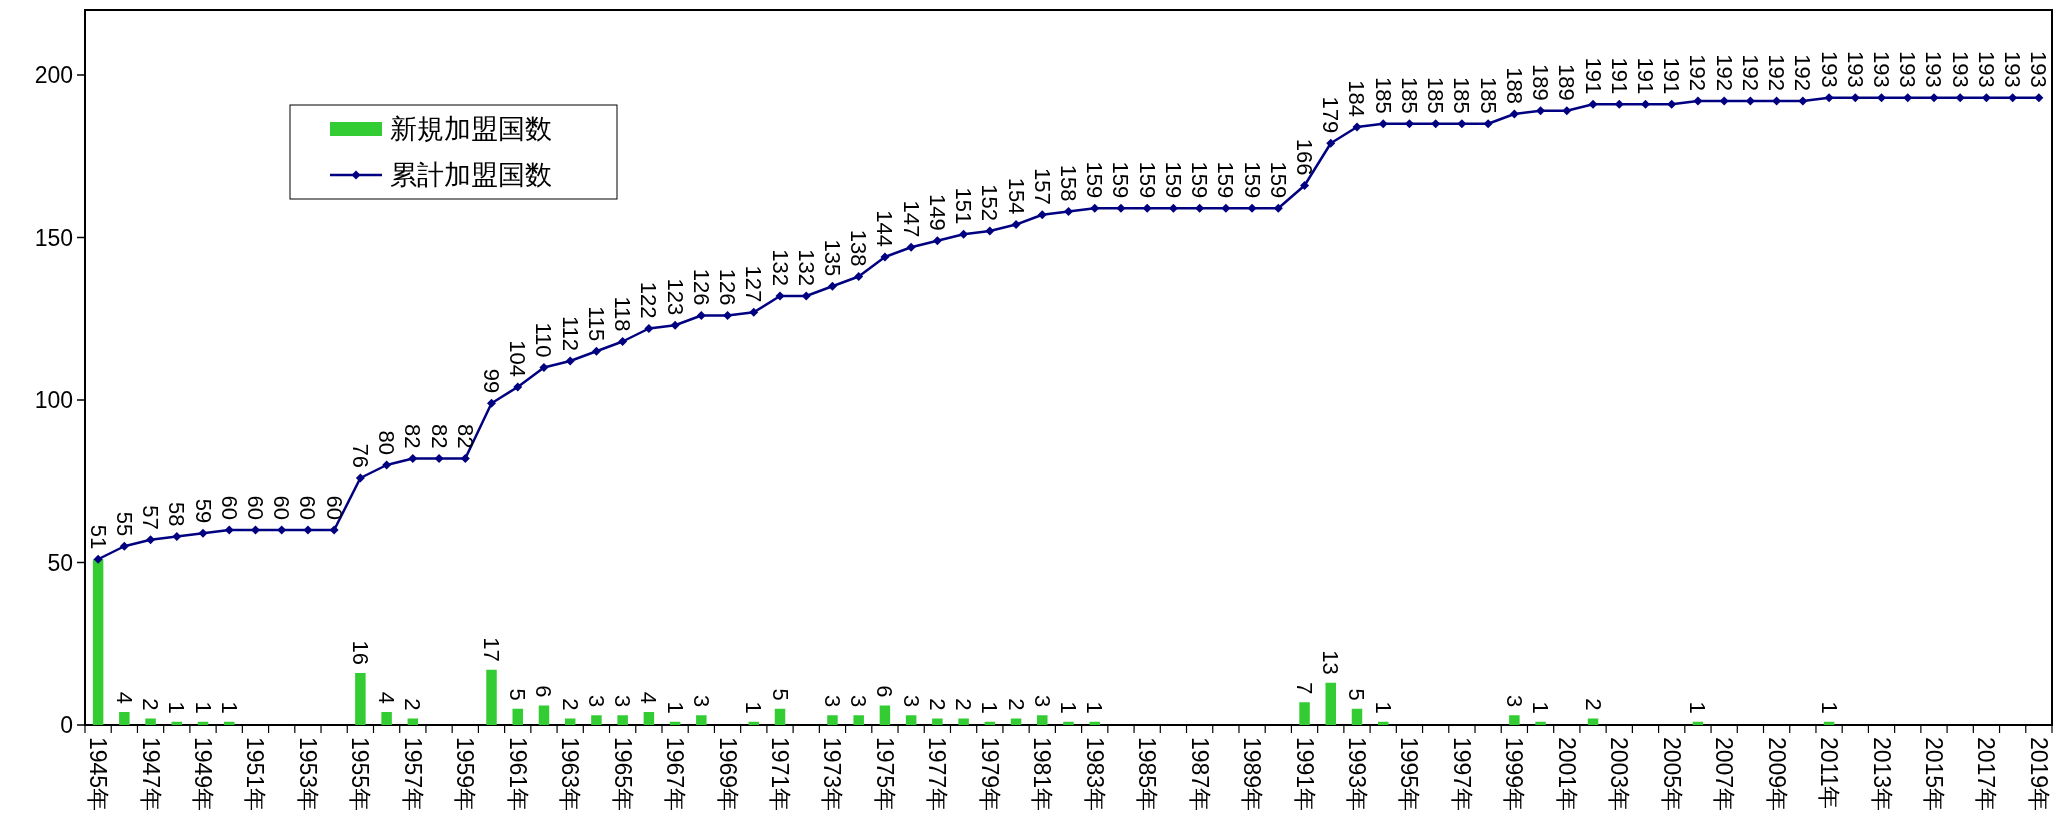 The image size is (2059, 840). I want to click on x-tick-label: 1995年, so click(1409, 774).